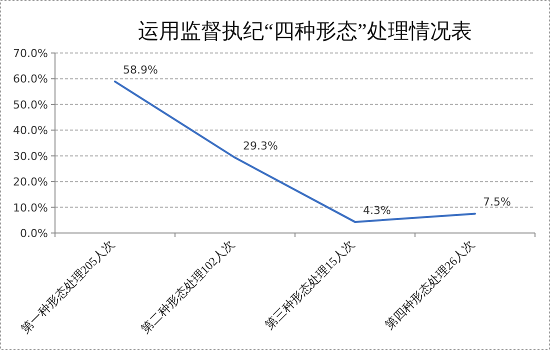  I want to click on y-tick-label: 10.0%, so click(30, 207).